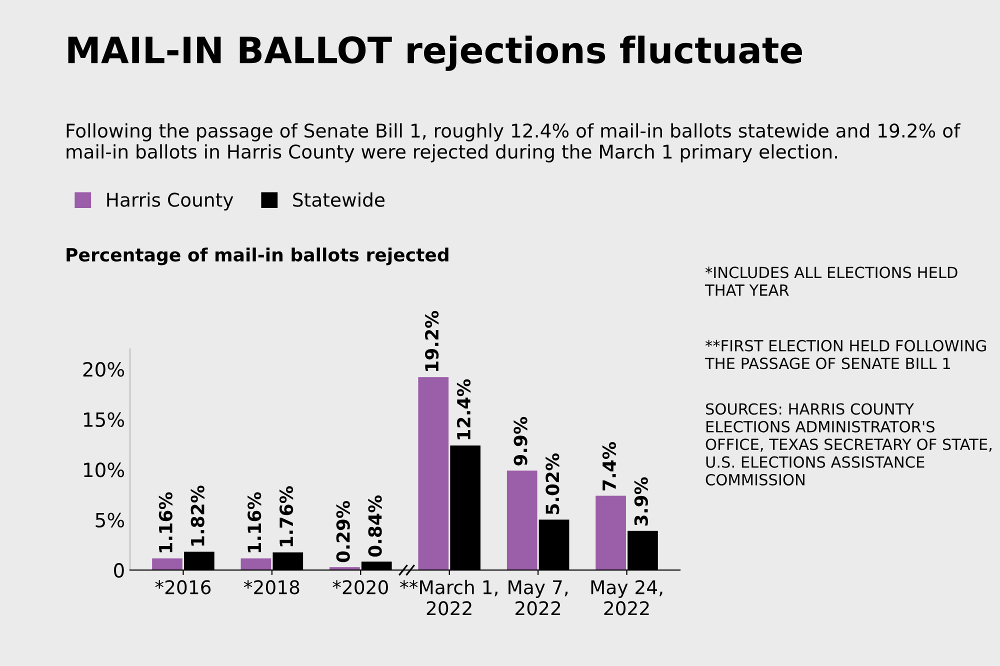 This screenshot has height=666, width=1000. Describe the element at coordinates (119, 570) in the screenshot. I see `y-tick-label: 0` at that location.